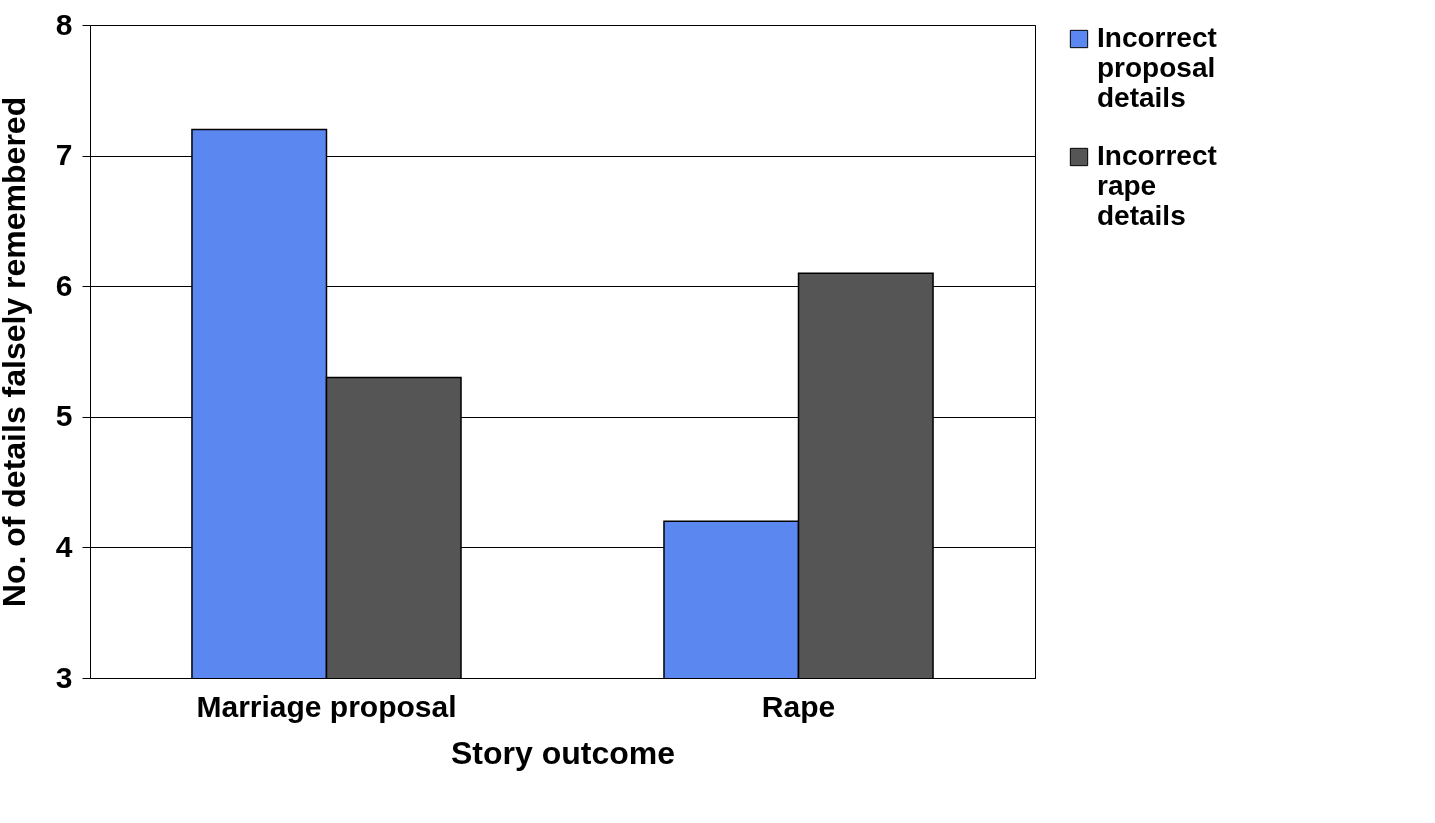 The image size is (1435, 823). What do you see at coordinates (563, 752) in the screenshot?
I see `x-axis-title: Story outcome` at bounding box center [563, 752].